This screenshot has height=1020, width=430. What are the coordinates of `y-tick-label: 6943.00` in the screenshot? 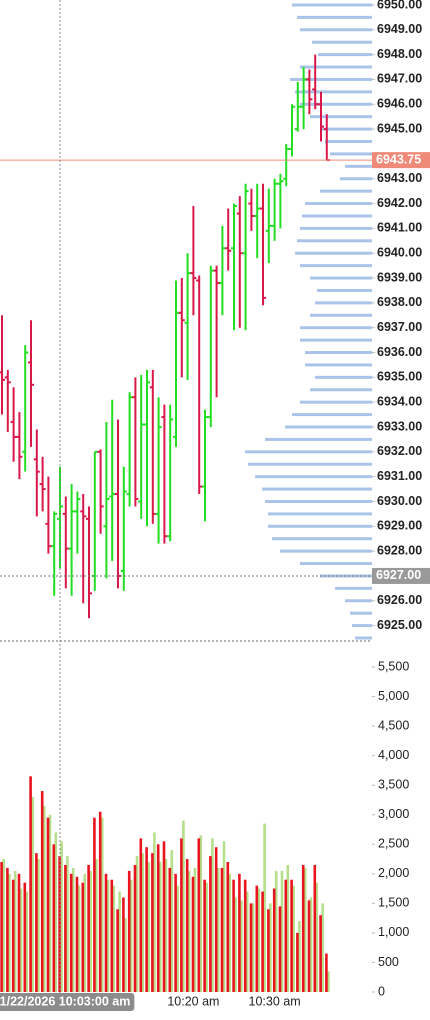 It's located at (399, 178).